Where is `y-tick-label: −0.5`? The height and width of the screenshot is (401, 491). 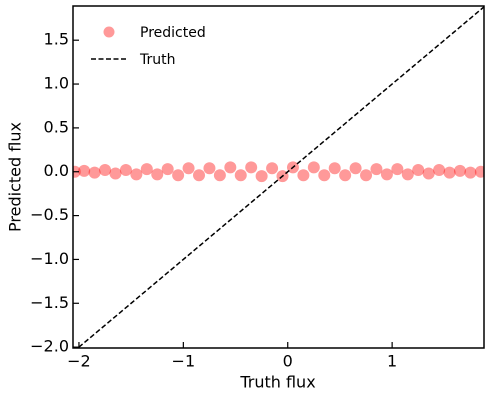
y-tick-label: −0.5 is located at coordinates (49, 214).